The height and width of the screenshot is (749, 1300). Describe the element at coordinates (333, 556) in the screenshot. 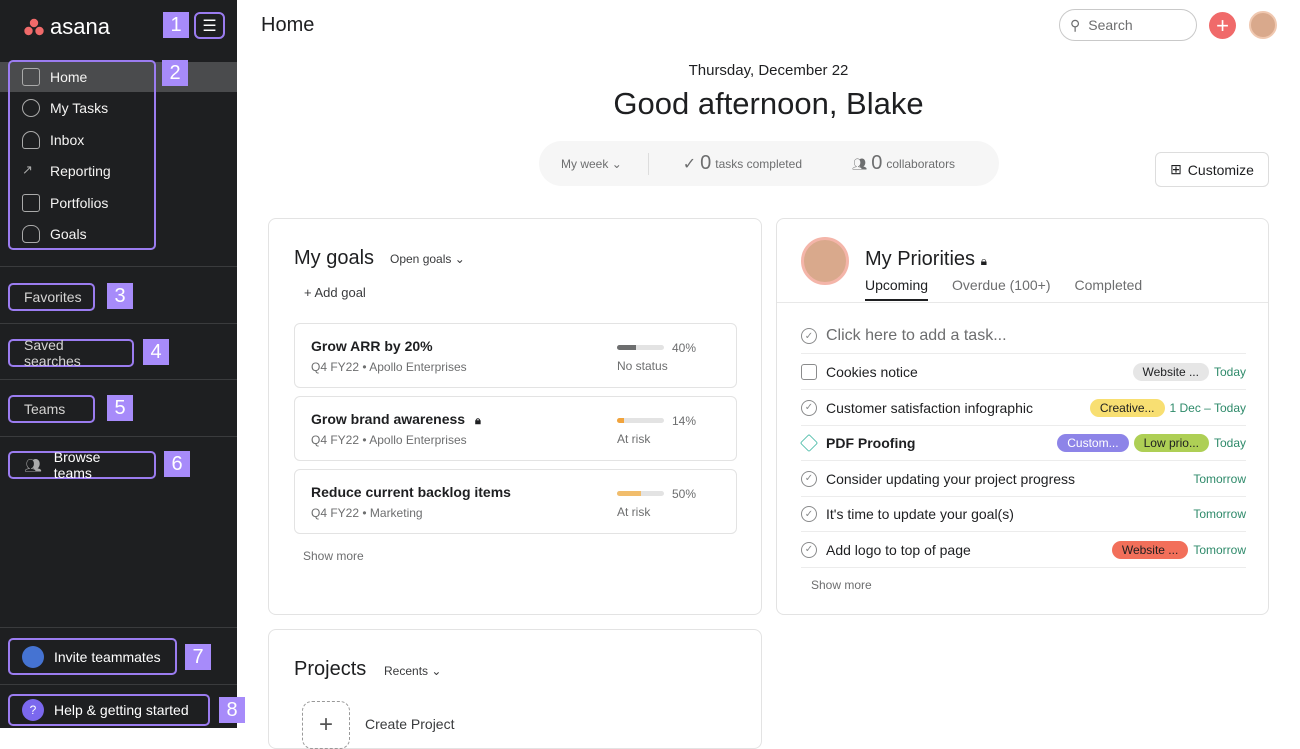

I see `goals-show-more: Show more` at that location.